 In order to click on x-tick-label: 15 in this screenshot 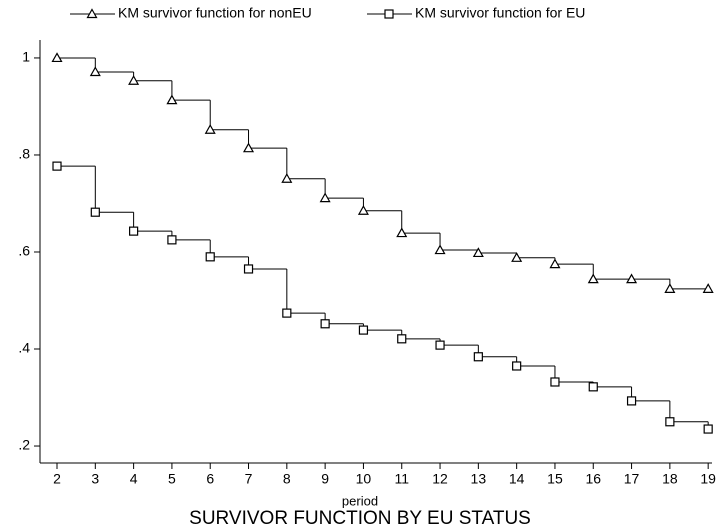, I will do `click(555, 479)`.